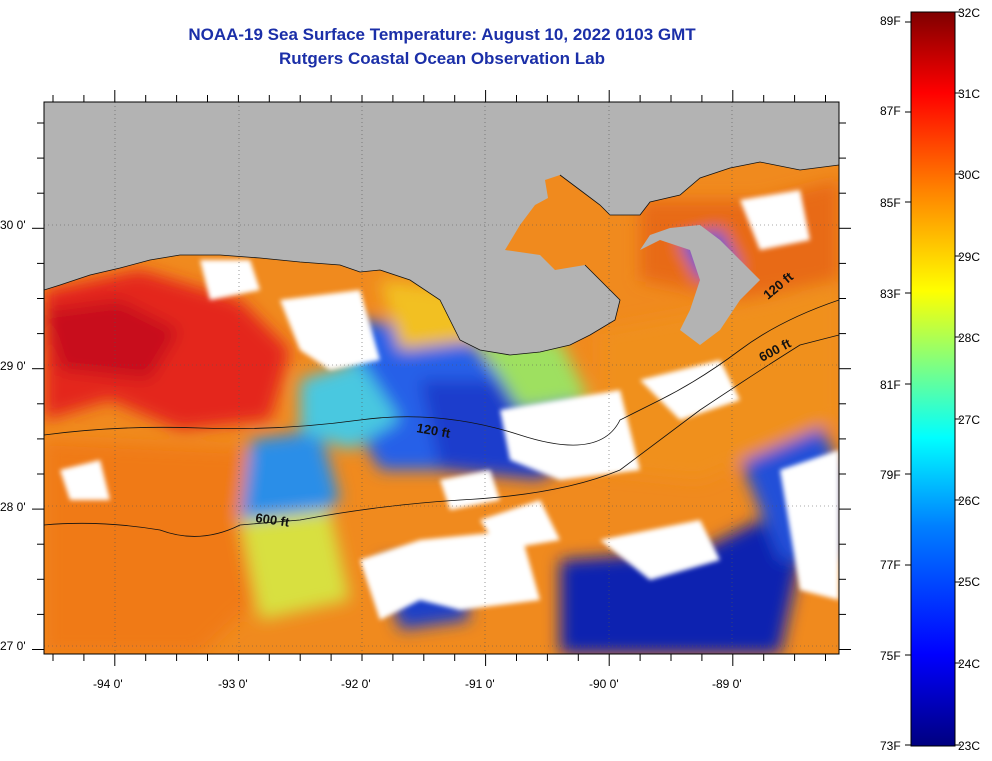 The width and height of the screenshot is (992, 761). I want to click on colorbar-gradient, so click(933, 379).